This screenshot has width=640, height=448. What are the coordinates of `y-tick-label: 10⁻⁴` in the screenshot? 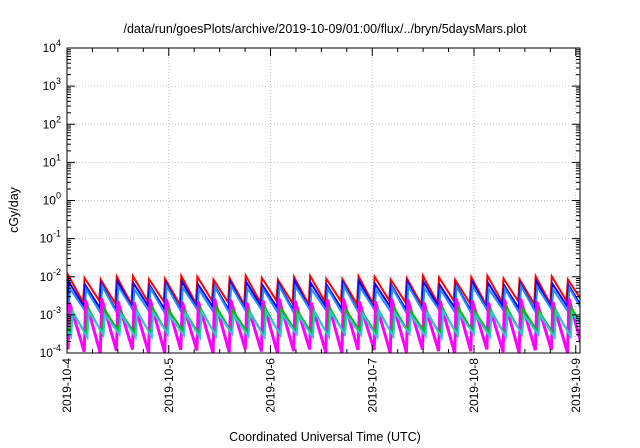 It's located at (50, 351).